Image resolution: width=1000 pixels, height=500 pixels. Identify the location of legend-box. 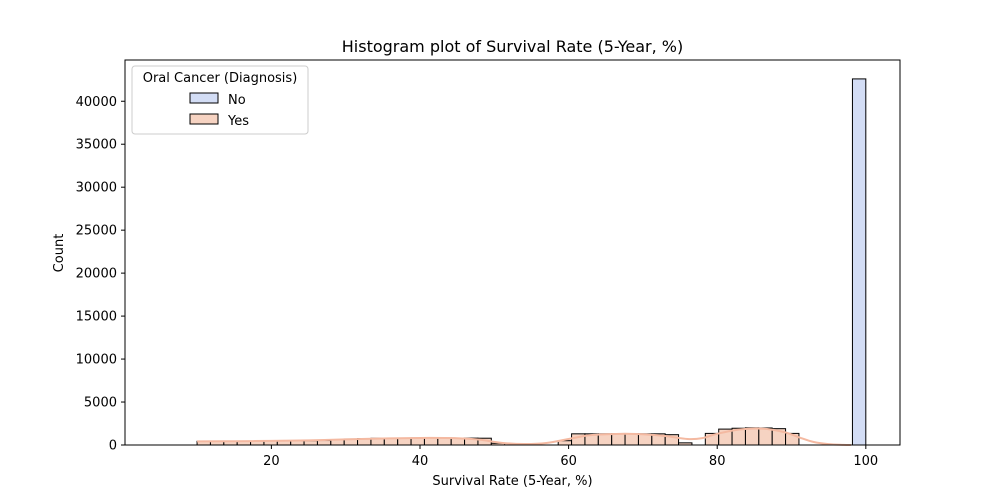
(220, 100).